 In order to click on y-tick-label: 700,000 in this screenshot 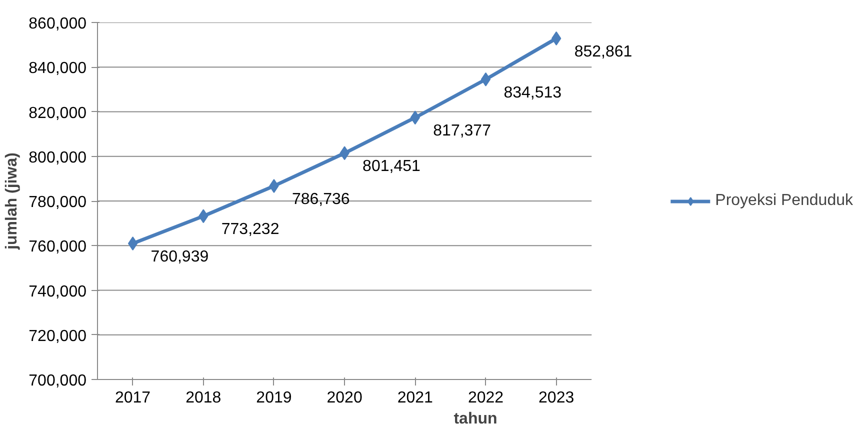, I will do `click(57, 381)`.